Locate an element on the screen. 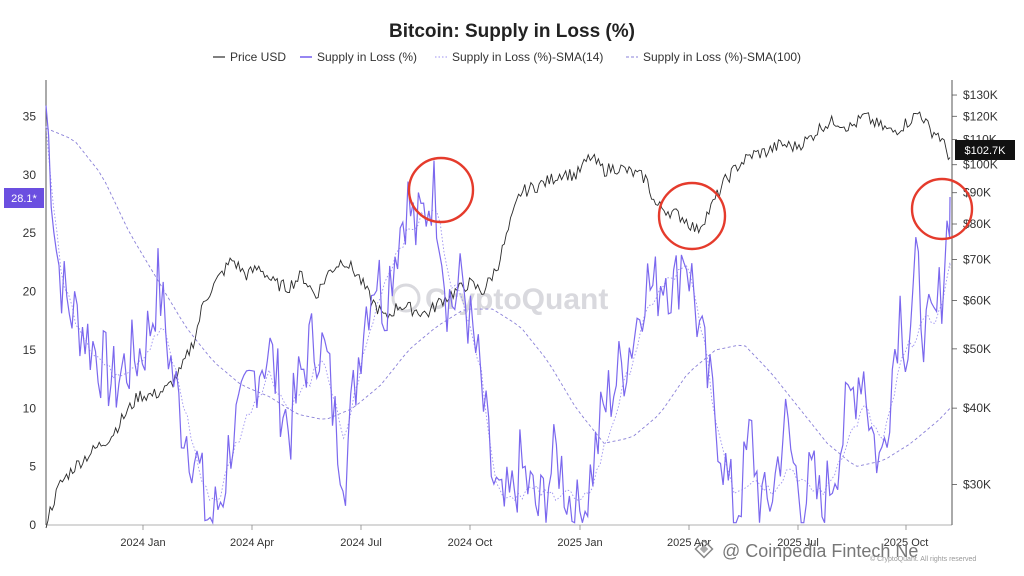  legend-item-sma14: Supply in Loss (%)-SMA(14) is located at coordinates (519, 57).